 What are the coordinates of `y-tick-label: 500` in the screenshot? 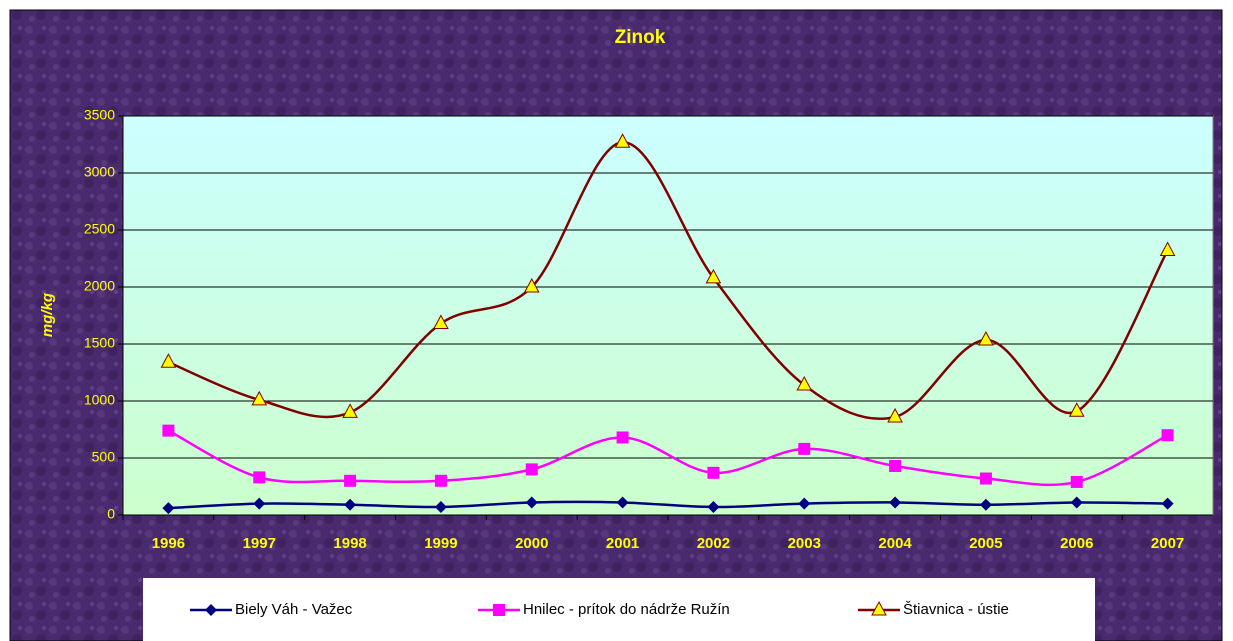 It's located at (104, 457).